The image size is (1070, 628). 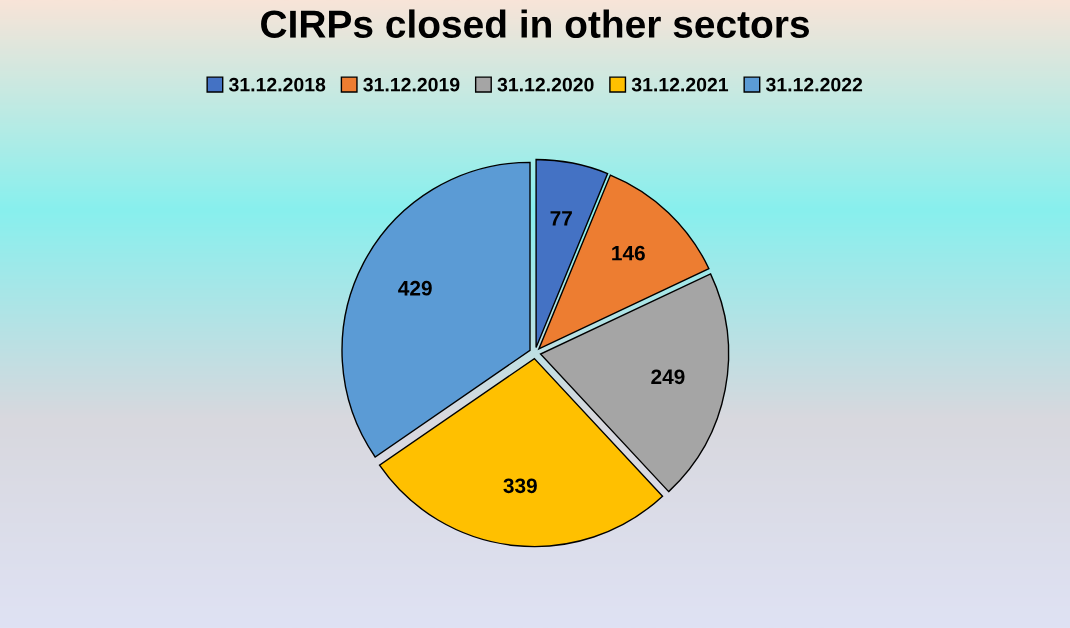 I want to click on data-label: 429, so click(x=415, y=288).